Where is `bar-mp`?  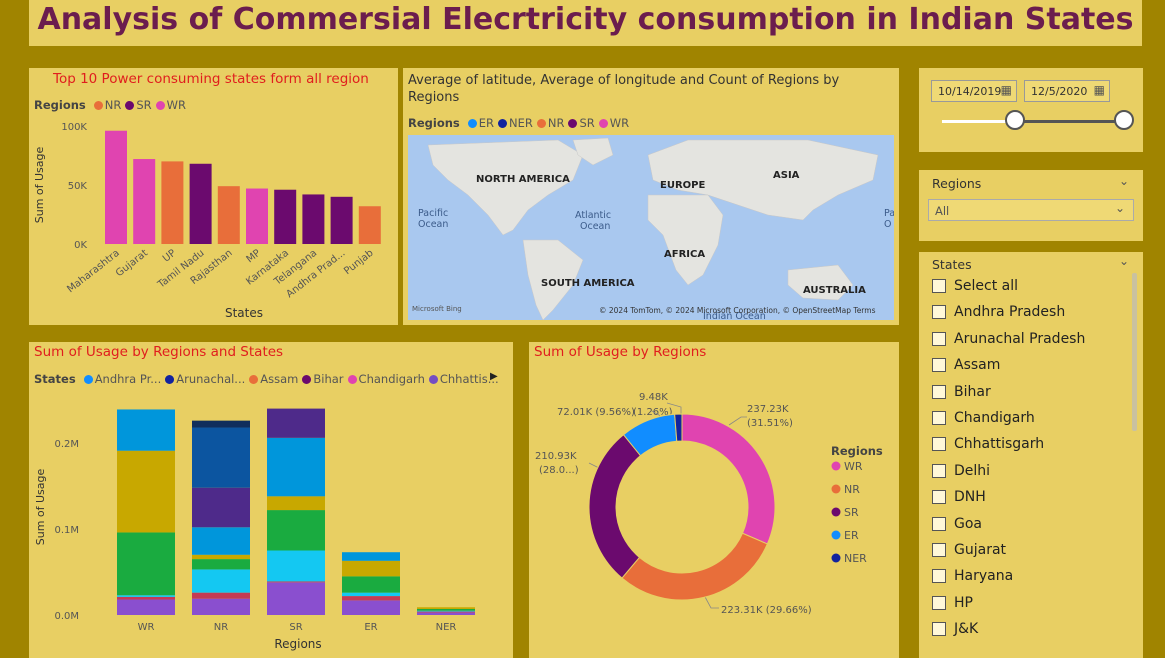
bar-mp is located at coordinates (257, 216).